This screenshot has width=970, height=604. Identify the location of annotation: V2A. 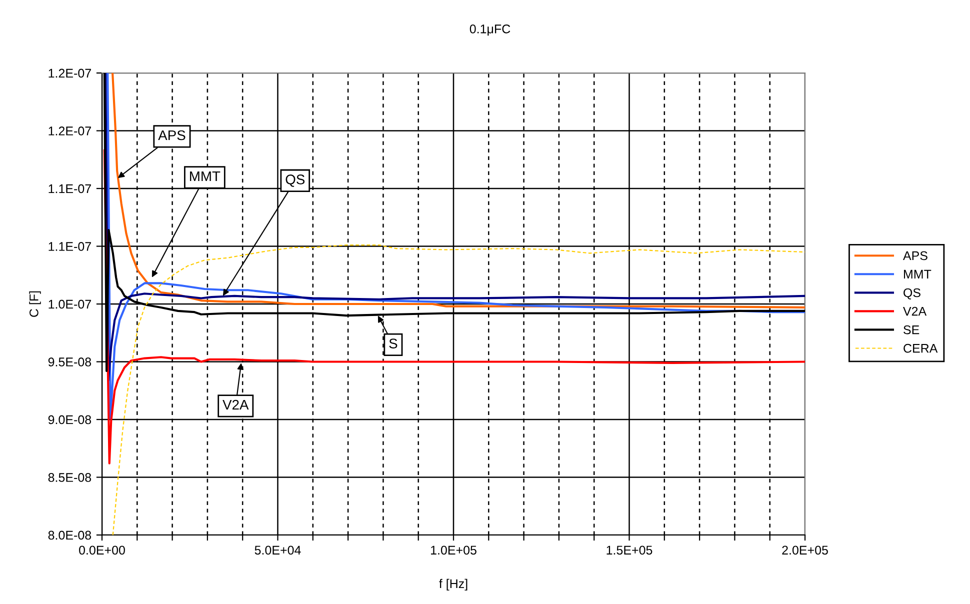
(235, 405).